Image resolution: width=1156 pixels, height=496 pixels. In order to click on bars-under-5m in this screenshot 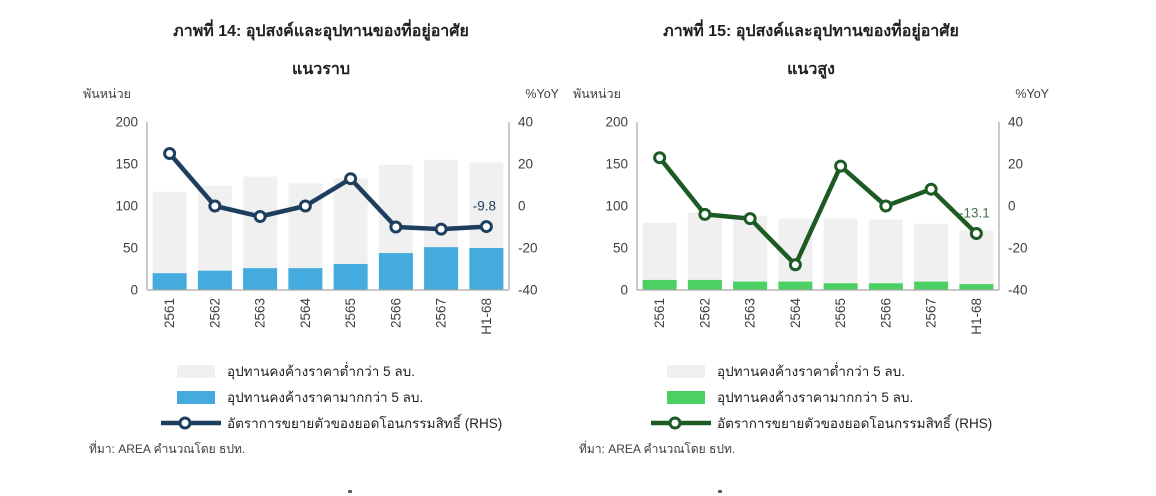, I will do `click(818, 251)`.